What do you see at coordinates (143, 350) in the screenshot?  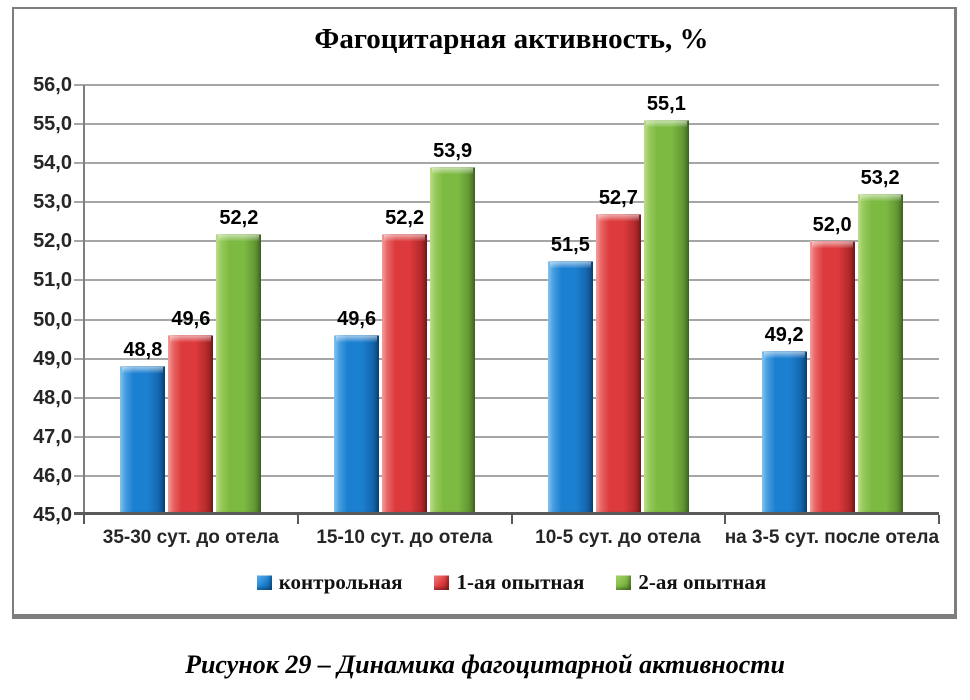 I see `bar-value-label: 48,8` at bounding box center [143, 350].